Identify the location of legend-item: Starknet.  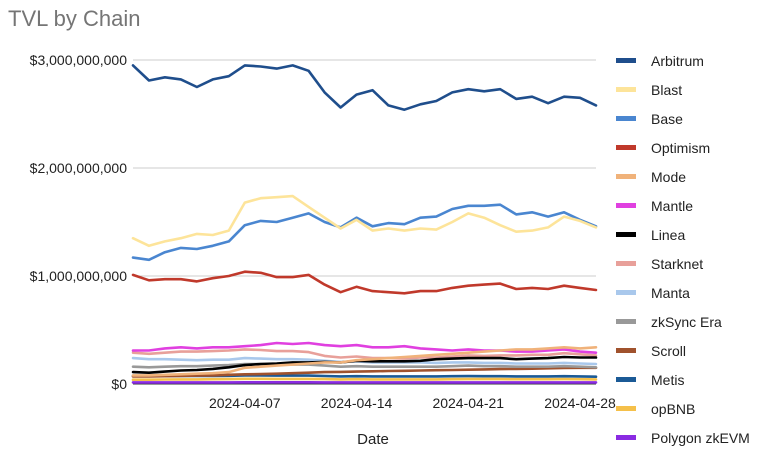
(691, 263).